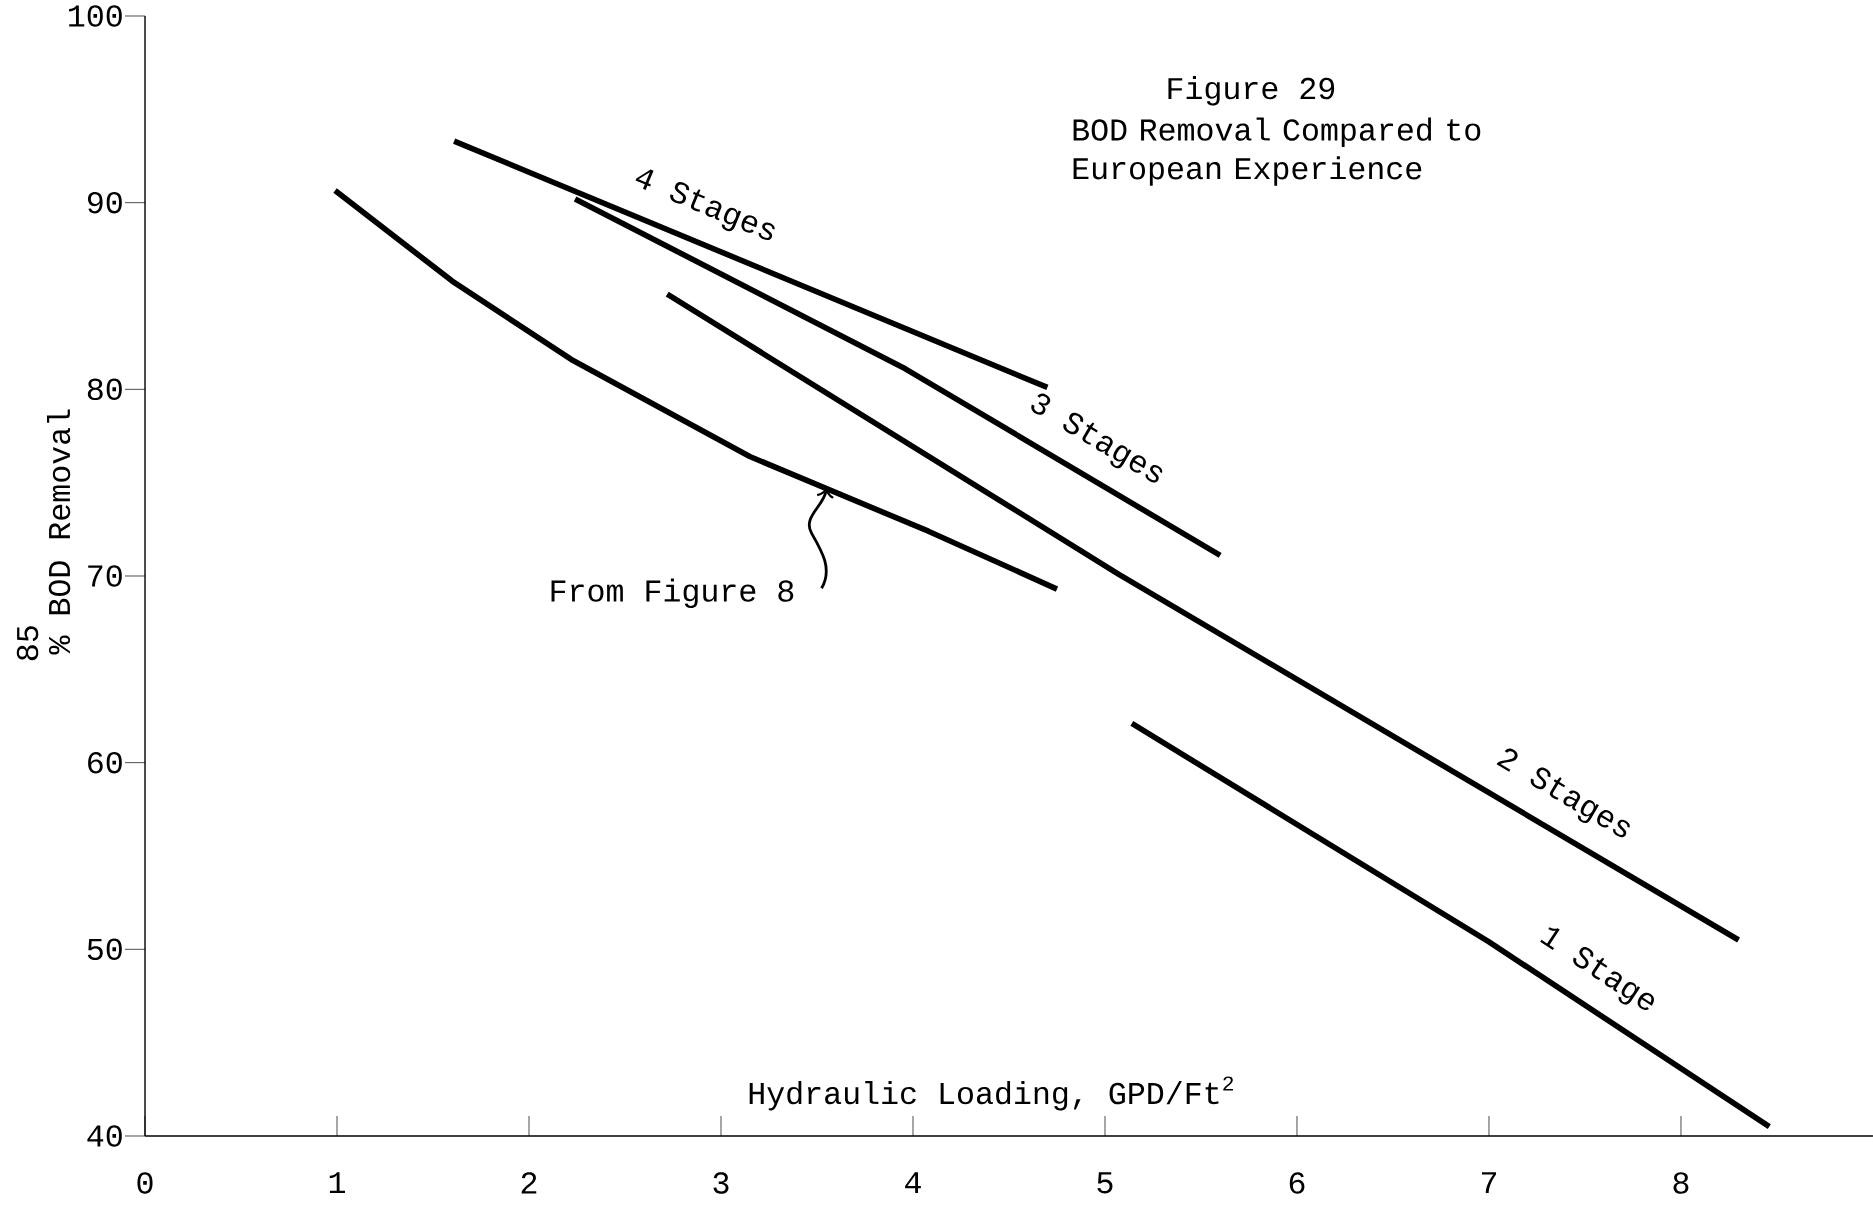 Image resolution: width=1873 pixels, height=1221 pixels. What do you see at coordinates (1105, 1183) in the screenshot?
I see `x-tick-label: 5` at bounding box center [1105, 1183].